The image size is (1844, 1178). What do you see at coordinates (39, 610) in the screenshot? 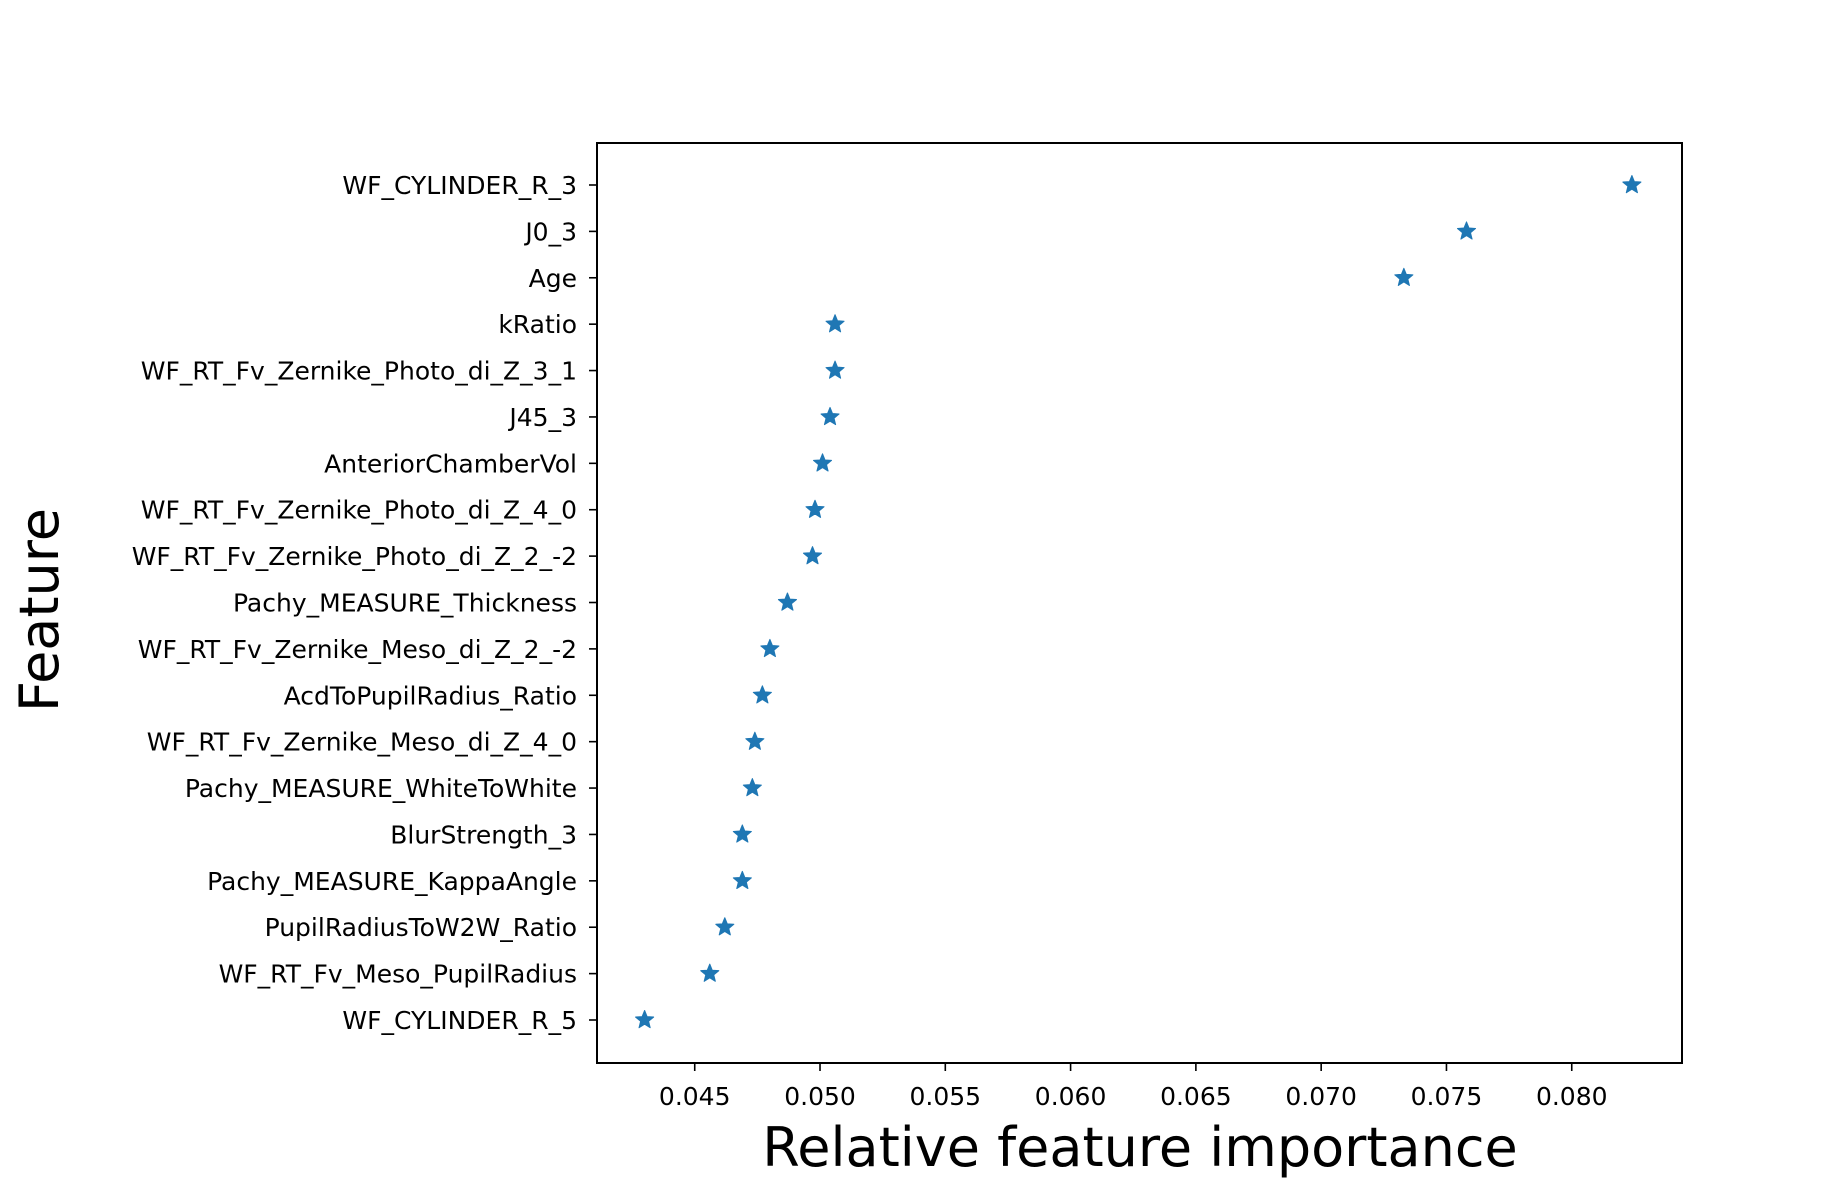
I see `y-axis-title: Feature` at bounding box center [39, 610].